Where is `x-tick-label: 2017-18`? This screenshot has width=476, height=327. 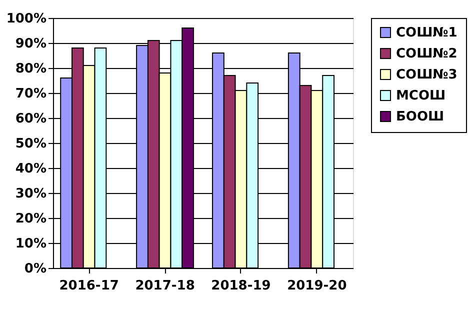
x-tick-label: 2017-18 is located at coordinates (165, 286).